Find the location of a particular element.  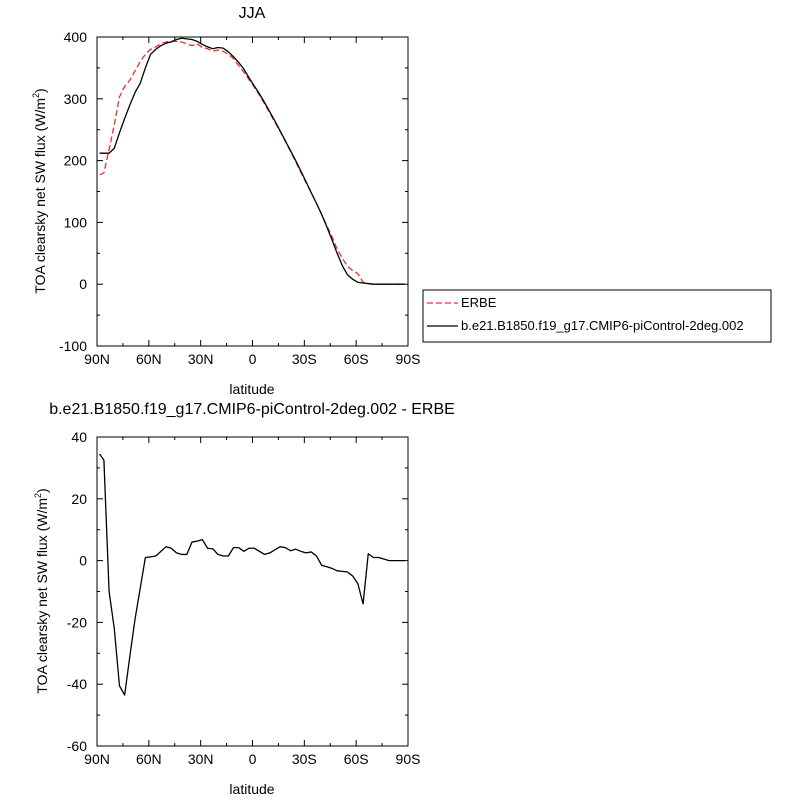

bottom-y-axis-label: TOA clearsky net SW flux (W/m2) is located at coordinates (41, 590).